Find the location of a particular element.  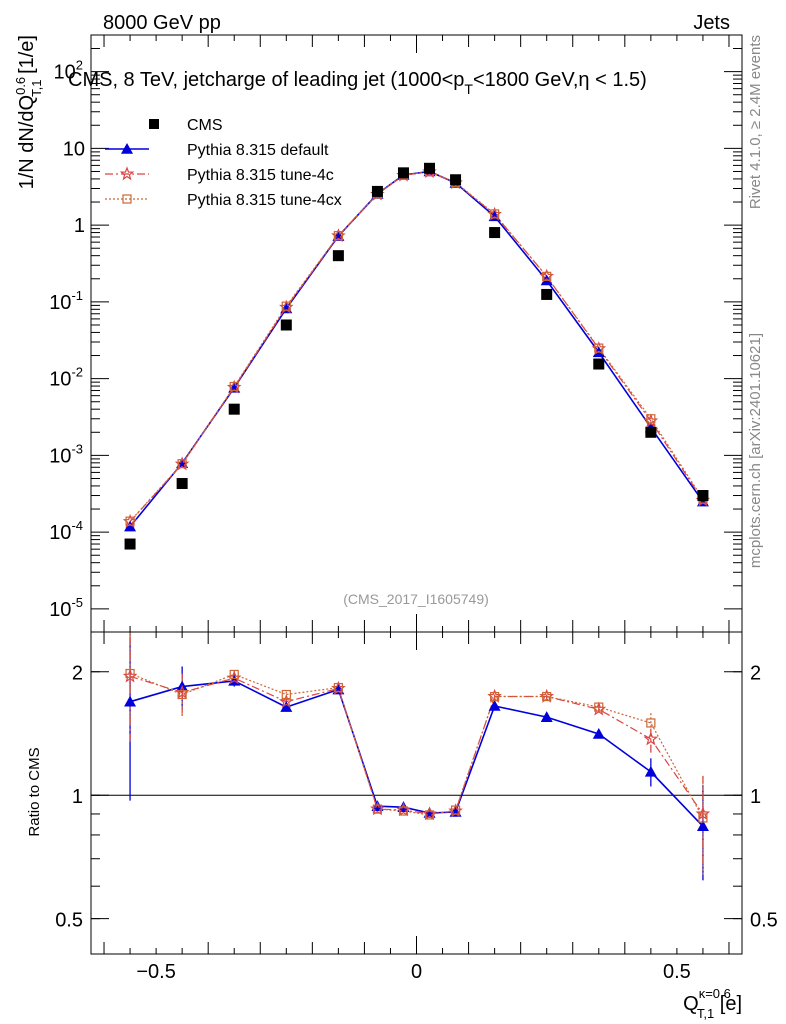

y-tick-exp: -2 is located at coordinates (77, 372).